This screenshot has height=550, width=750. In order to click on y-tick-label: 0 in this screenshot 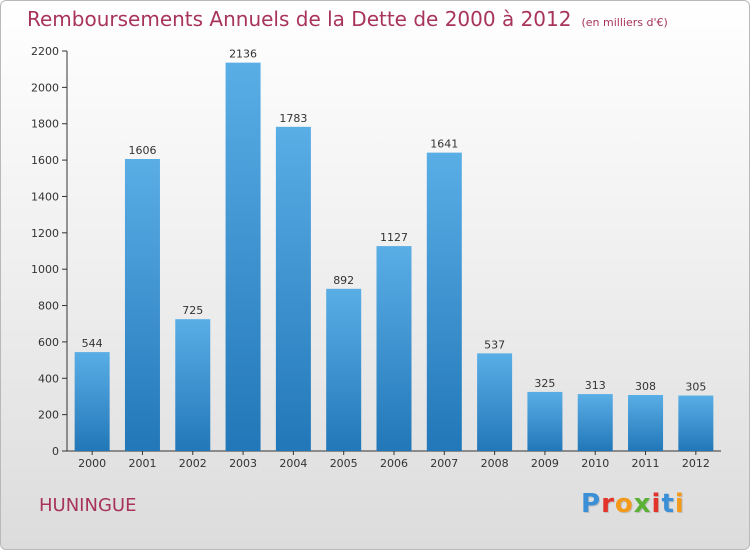, I will do `click(55, 451)`.